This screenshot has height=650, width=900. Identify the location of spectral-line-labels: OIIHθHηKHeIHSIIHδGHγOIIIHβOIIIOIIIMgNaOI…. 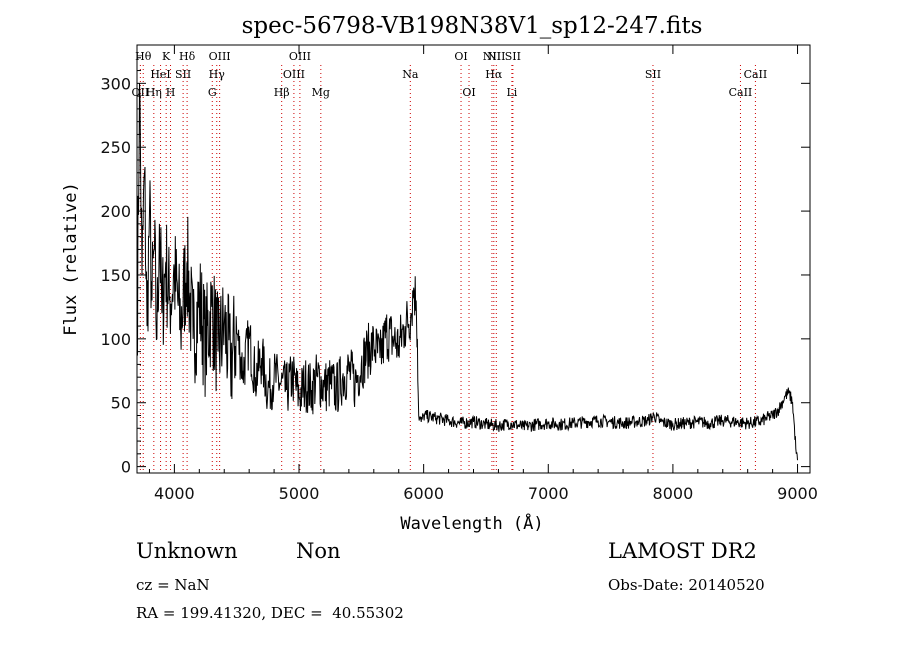
(450, 74).